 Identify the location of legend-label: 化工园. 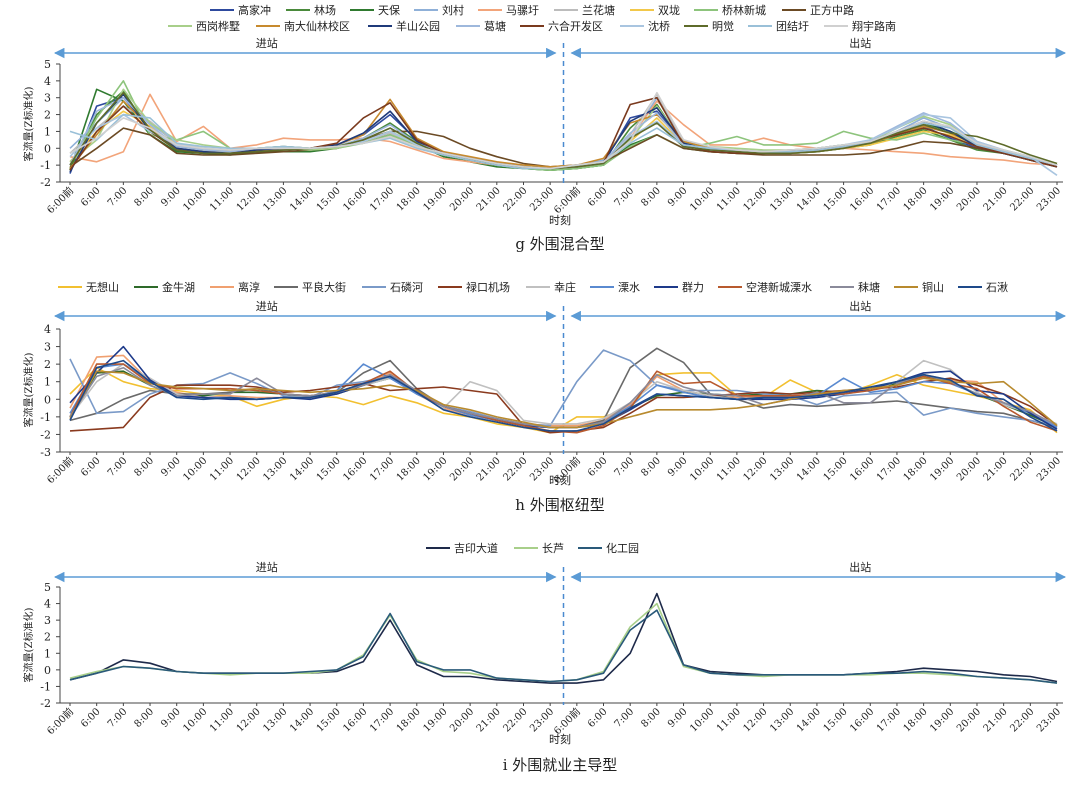
(622, 548).